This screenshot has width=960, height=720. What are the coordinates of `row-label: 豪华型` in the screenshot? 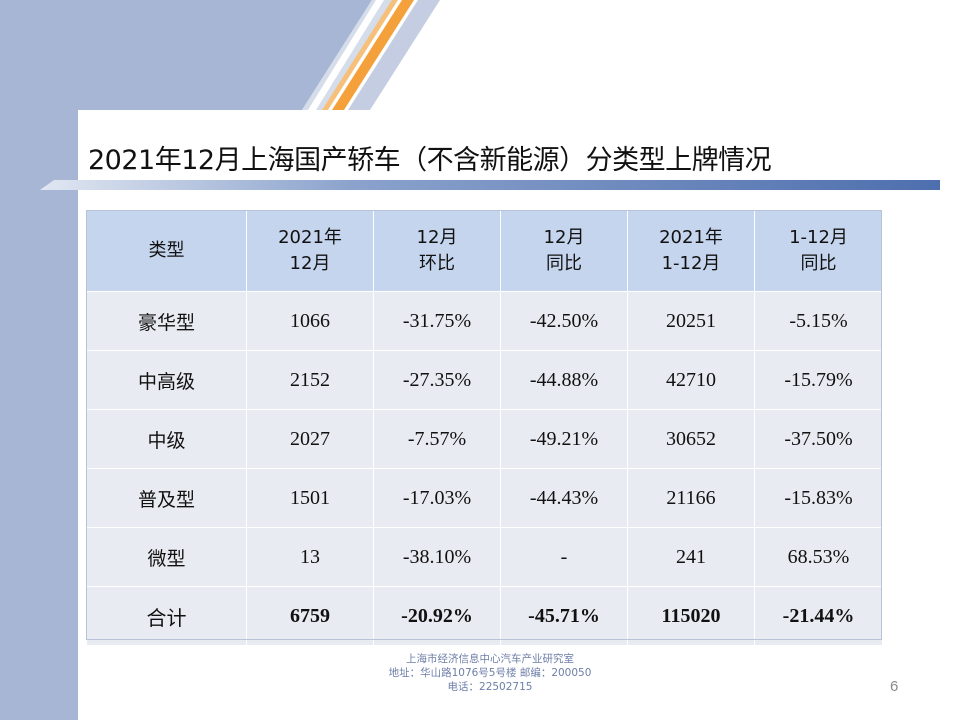 It's located at (166, 321).